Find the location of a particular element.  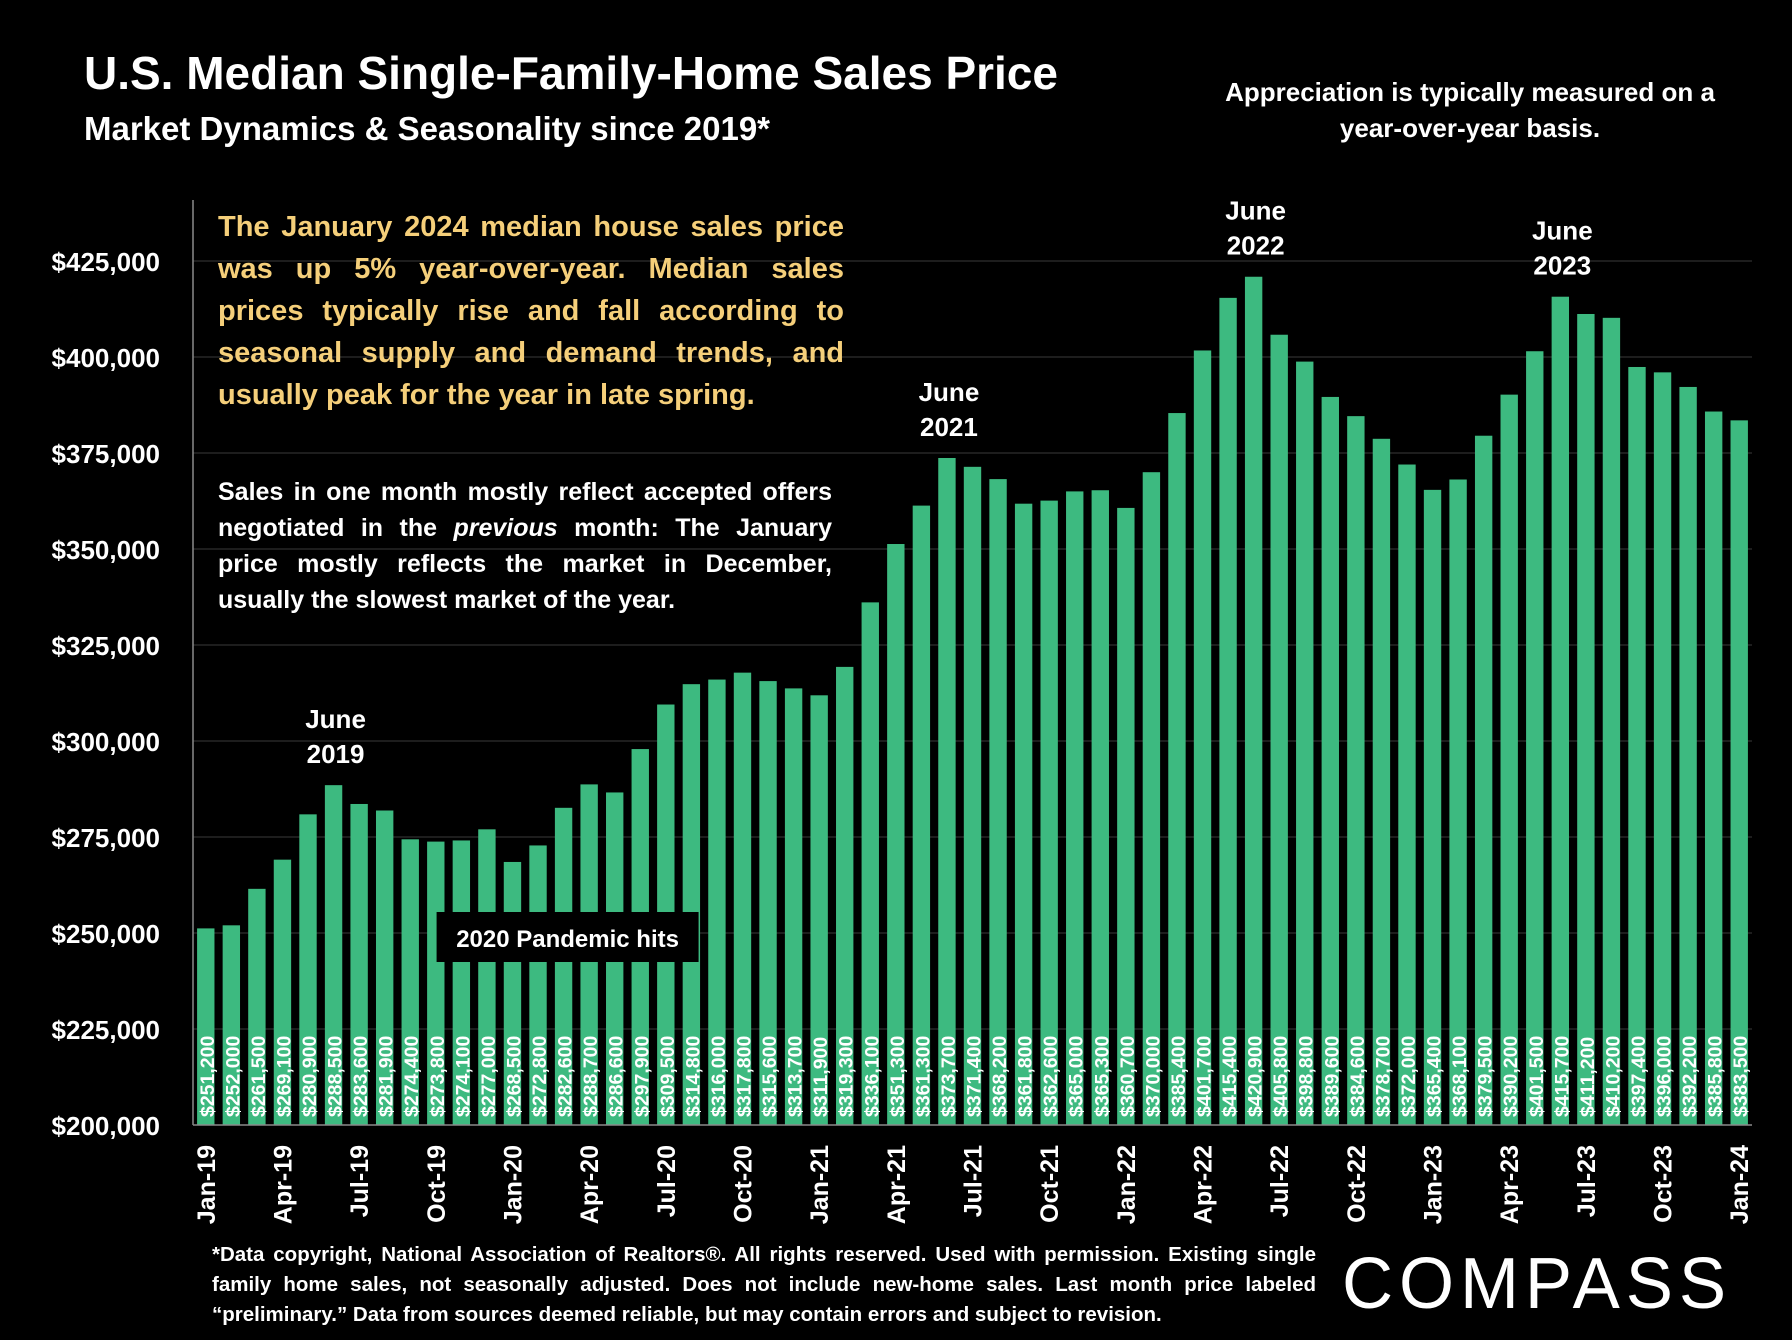

bar-value-label: $336,100 is located at coordinates (872, 1076).